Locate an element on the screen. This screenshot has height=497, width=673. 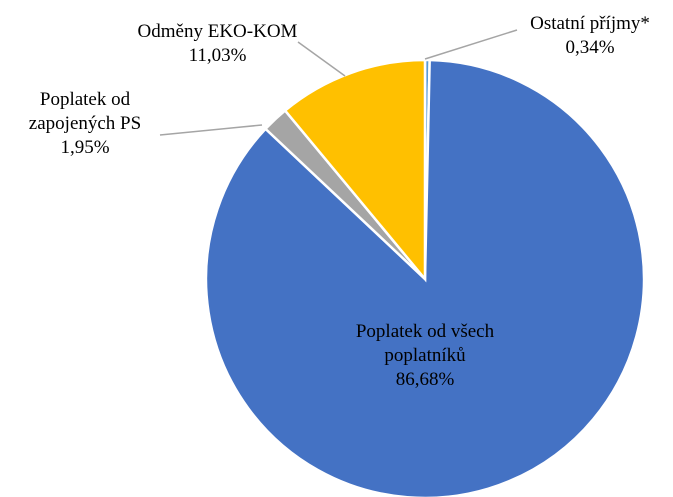
category-name: Poplatek od zapojených PS is located at coordinates (85, 111).